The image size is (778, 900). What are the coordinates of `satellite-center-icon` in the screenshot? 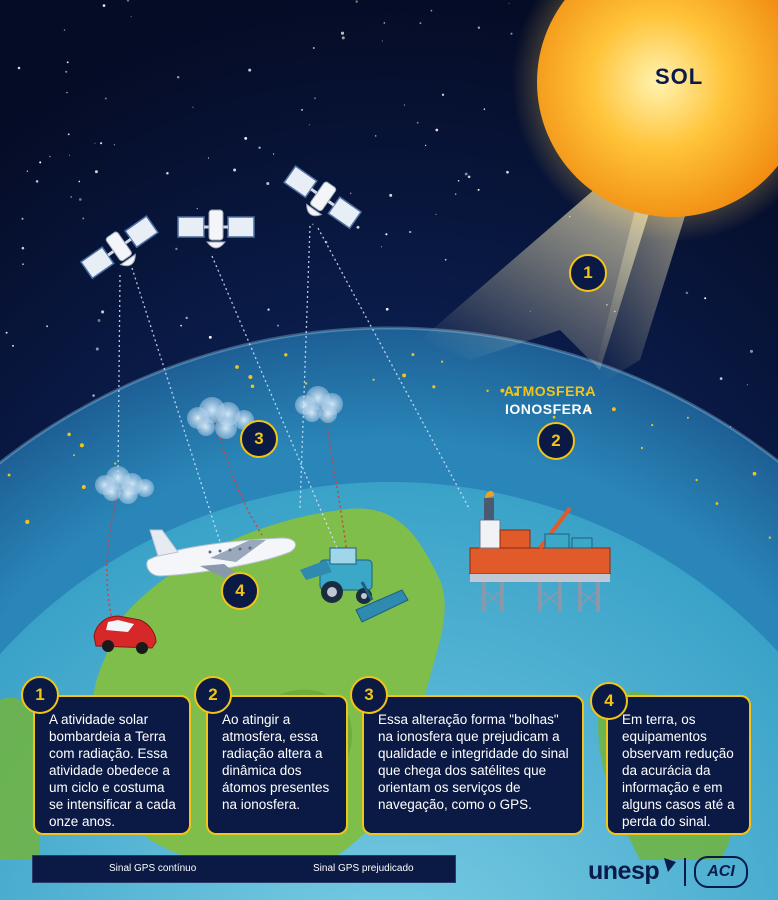 It's located at (216, 229).